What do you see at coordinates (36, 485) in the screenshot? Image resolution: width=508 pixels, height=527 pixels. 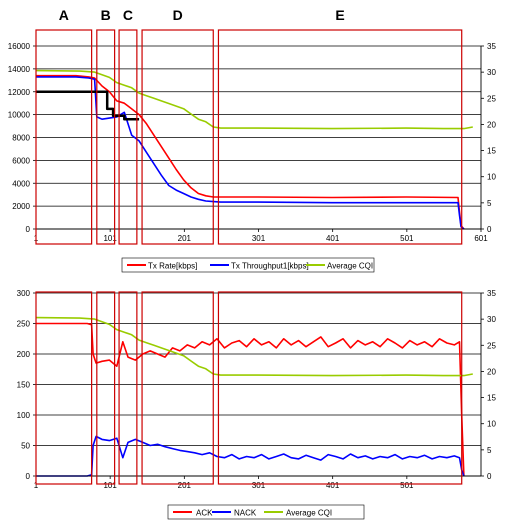 I see `x-tick-label: 1` at bounding box center [36, 485].